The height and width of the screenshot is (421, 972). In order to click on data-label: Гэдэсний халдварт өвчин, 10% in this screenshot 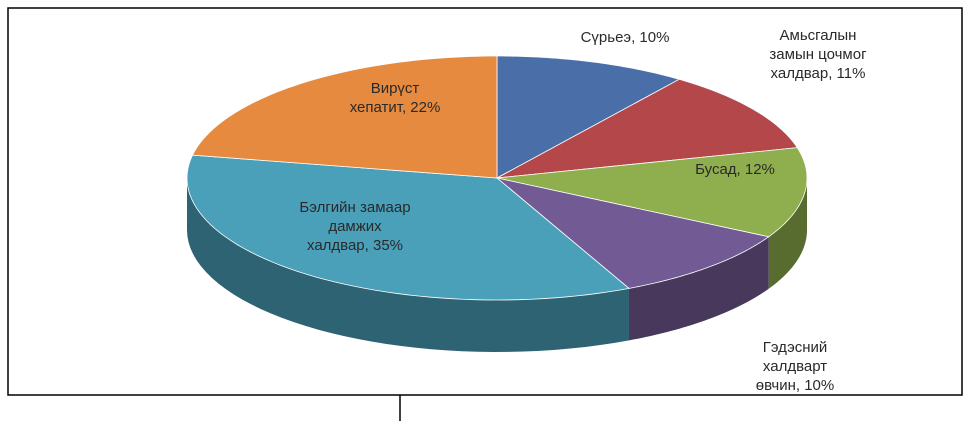, I will do `click(795, 366)`.